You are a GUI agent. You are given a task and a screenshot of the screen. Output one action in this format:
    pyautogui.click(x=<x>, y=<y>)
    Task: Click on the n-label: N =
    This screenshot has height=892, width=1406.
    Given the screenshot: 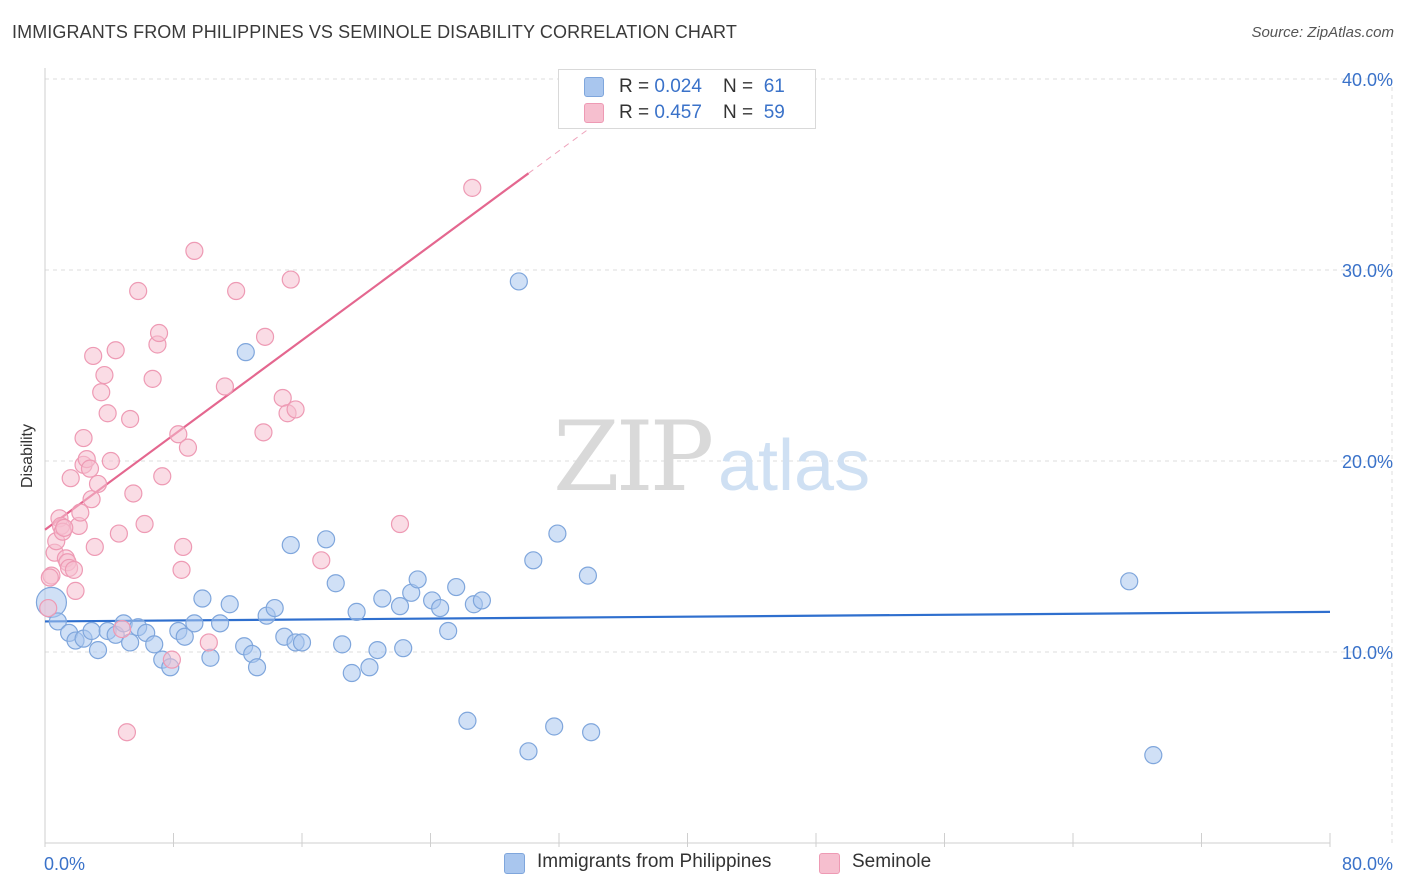 What is the action you would take?
    pyautogui.click(x=741, y=86)
    